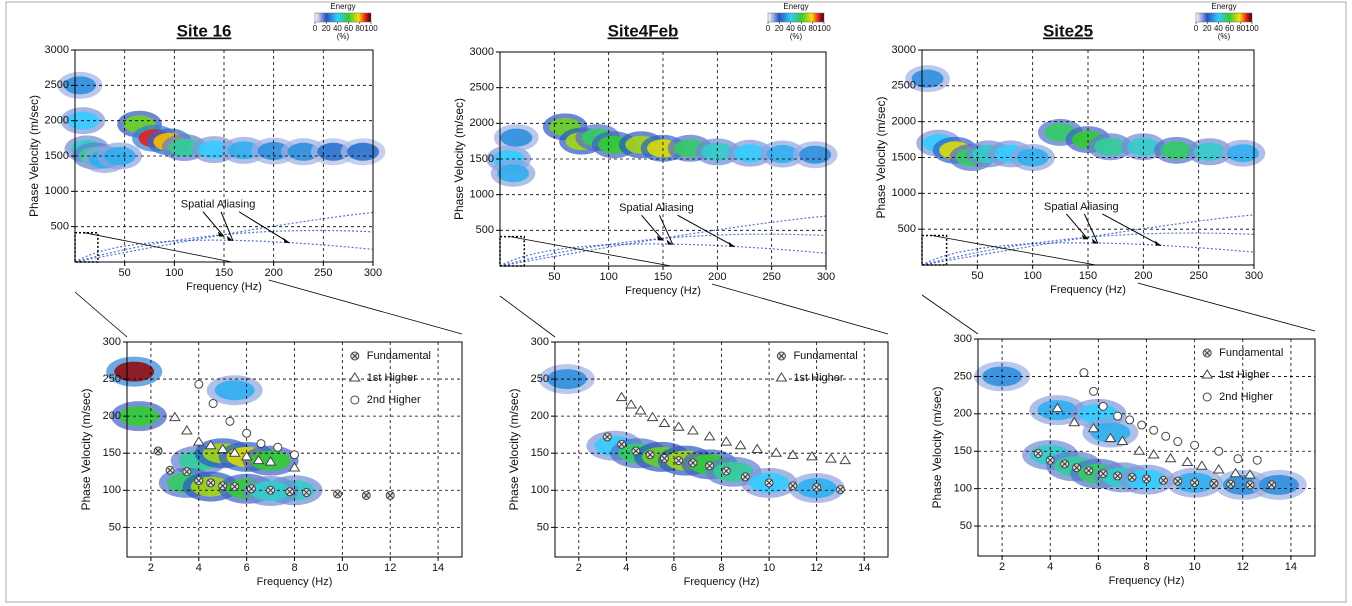 The image size is (1352, 606). What do you see at coordinates (768, 28) in the screenshot?
I see `colorbar-tick-label: 0` at bounding box center [768, 28].